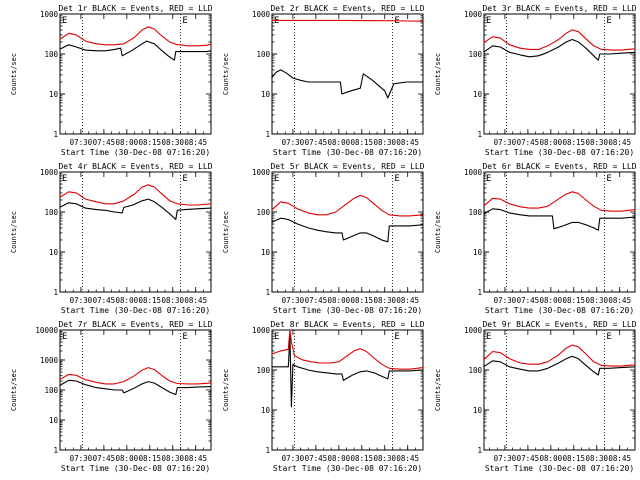  I want to click on panel-title: Det 6r BLACK = Events, RED = LLD, so click(559, 166).